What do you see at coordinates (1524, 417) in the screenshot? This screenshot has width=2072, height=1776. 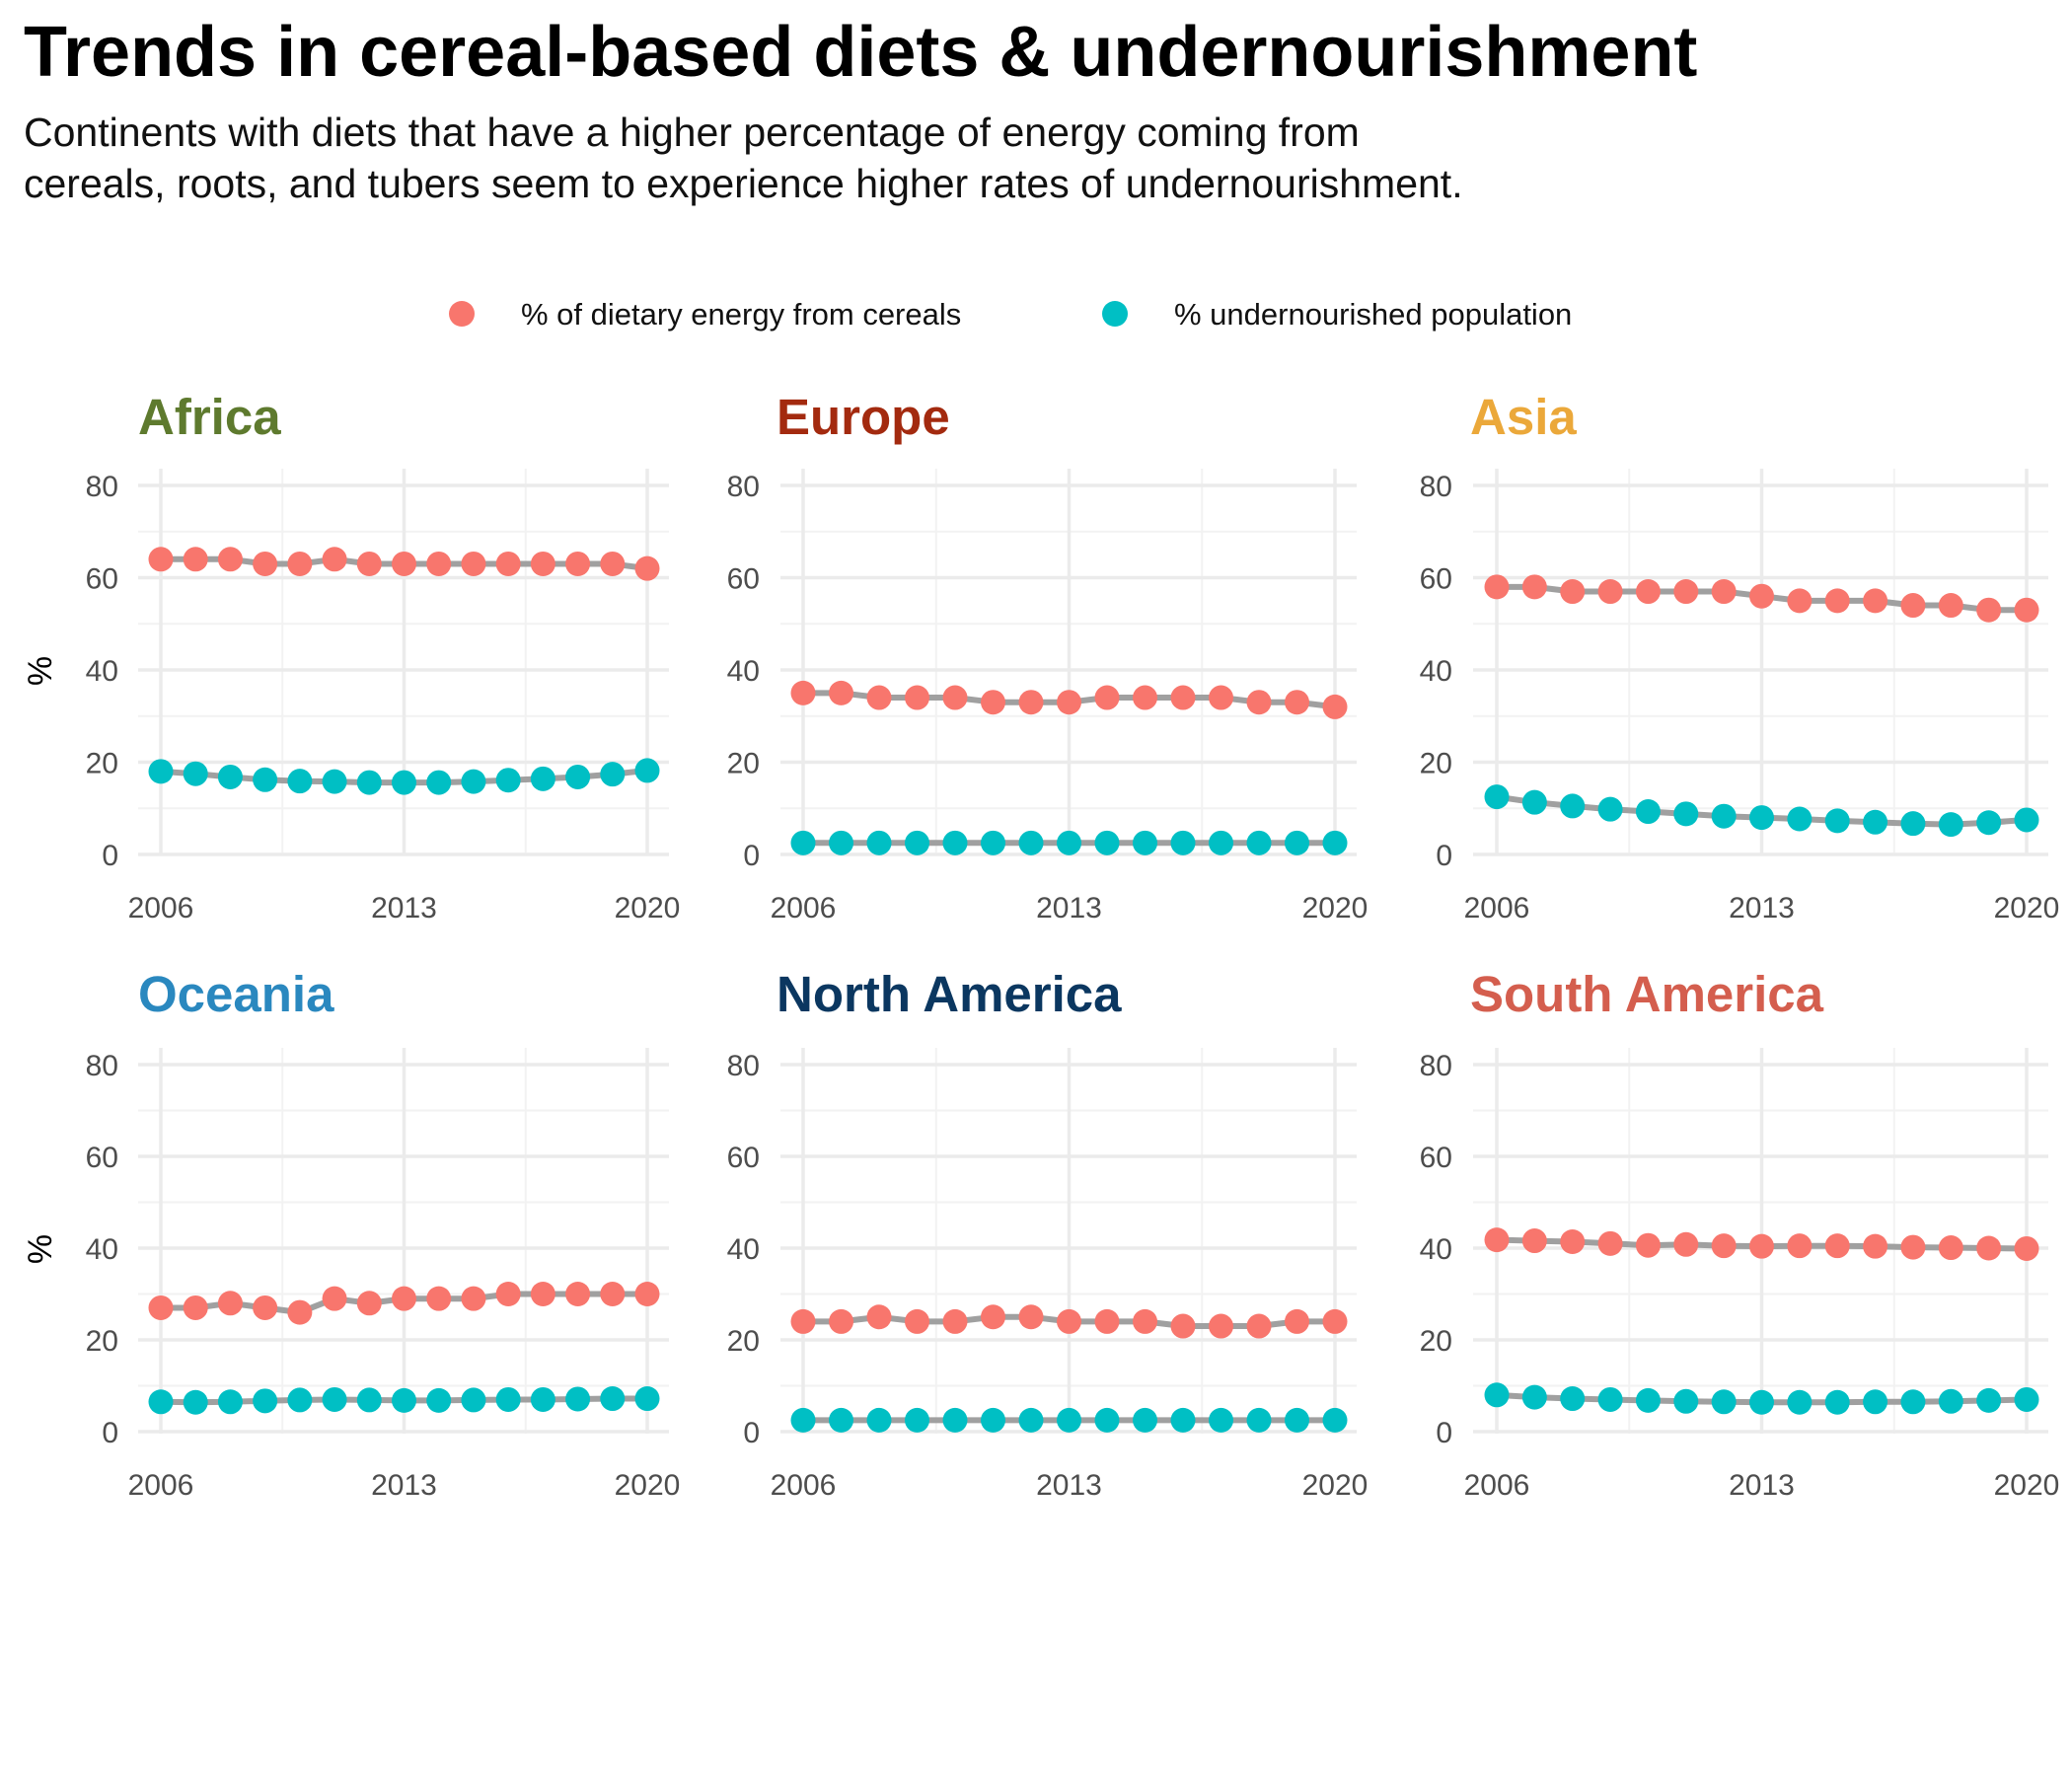 I see `panel-title: Asia` at bounding box center [1524, 417].